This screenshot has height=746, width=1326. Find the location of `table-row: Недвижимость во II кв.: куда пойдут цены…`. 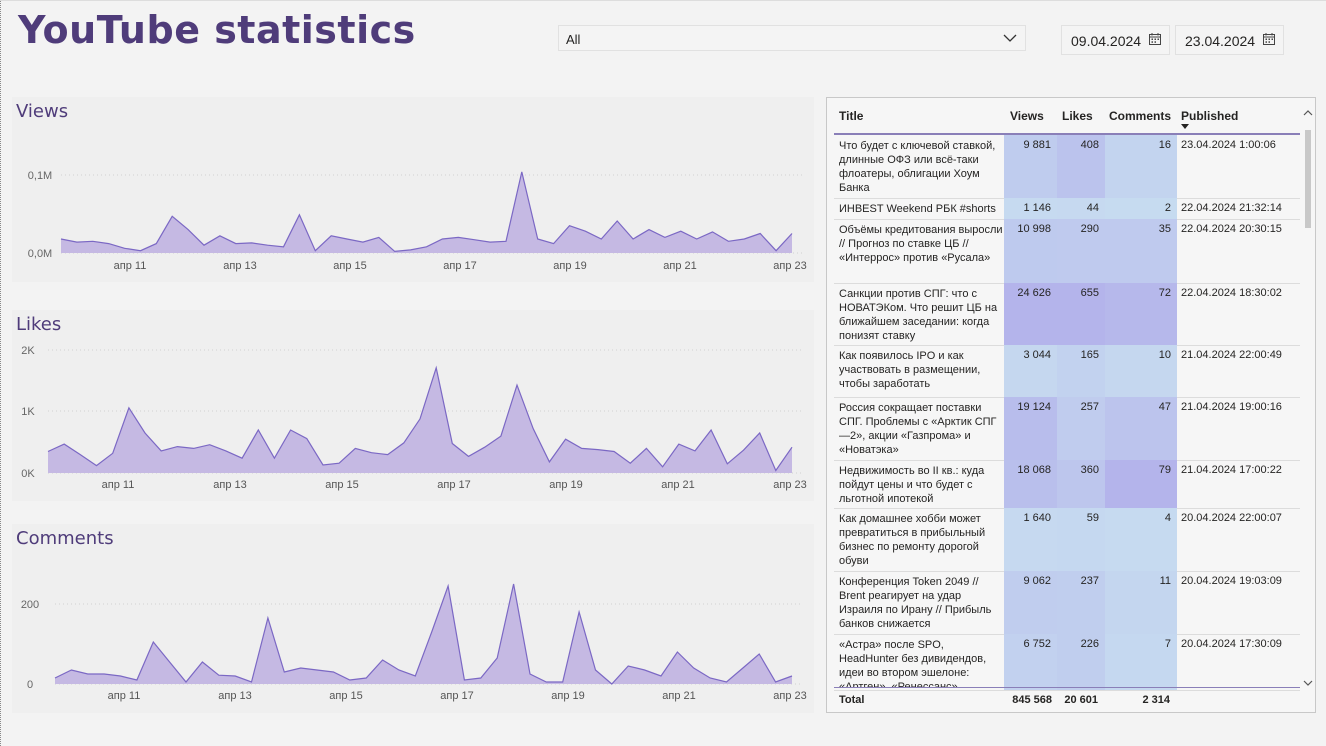

table-row: Недвижимость во II кв.: куда пойдут цены… is located at coordinates (1067, 484).